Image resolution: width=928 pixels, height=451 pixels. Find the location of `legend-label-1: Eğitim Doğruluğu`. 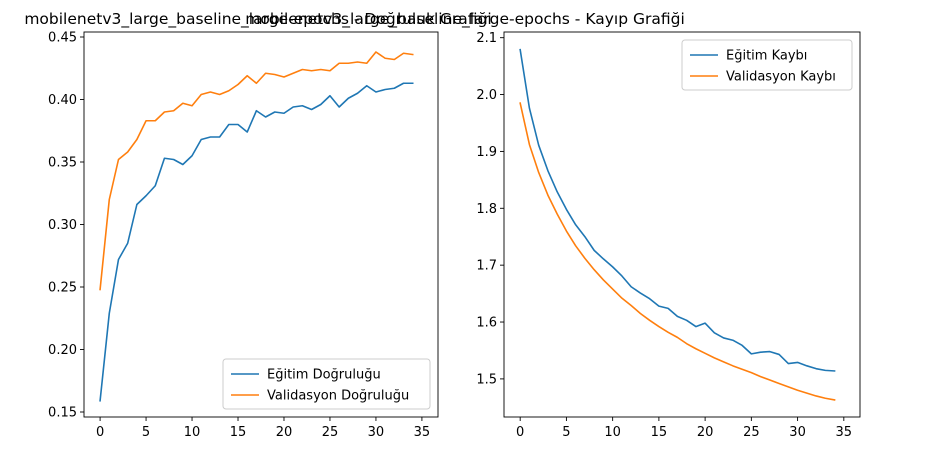

legend-label-1: Eğitim Doğruluğu is located at coordinates (324, 375).